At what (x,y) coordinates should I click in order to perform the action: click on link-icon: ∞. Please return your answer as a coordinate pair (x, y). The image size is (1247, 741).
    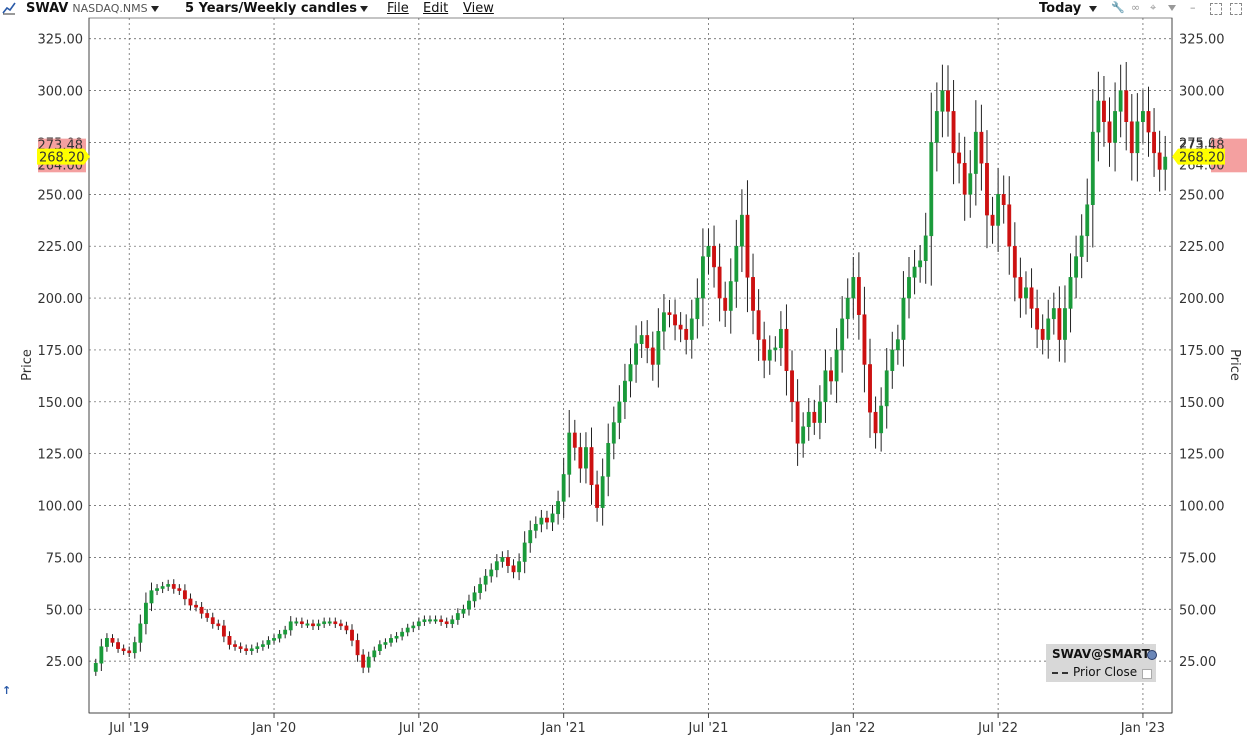
    Looking at the image, I should click on (1136, 7).